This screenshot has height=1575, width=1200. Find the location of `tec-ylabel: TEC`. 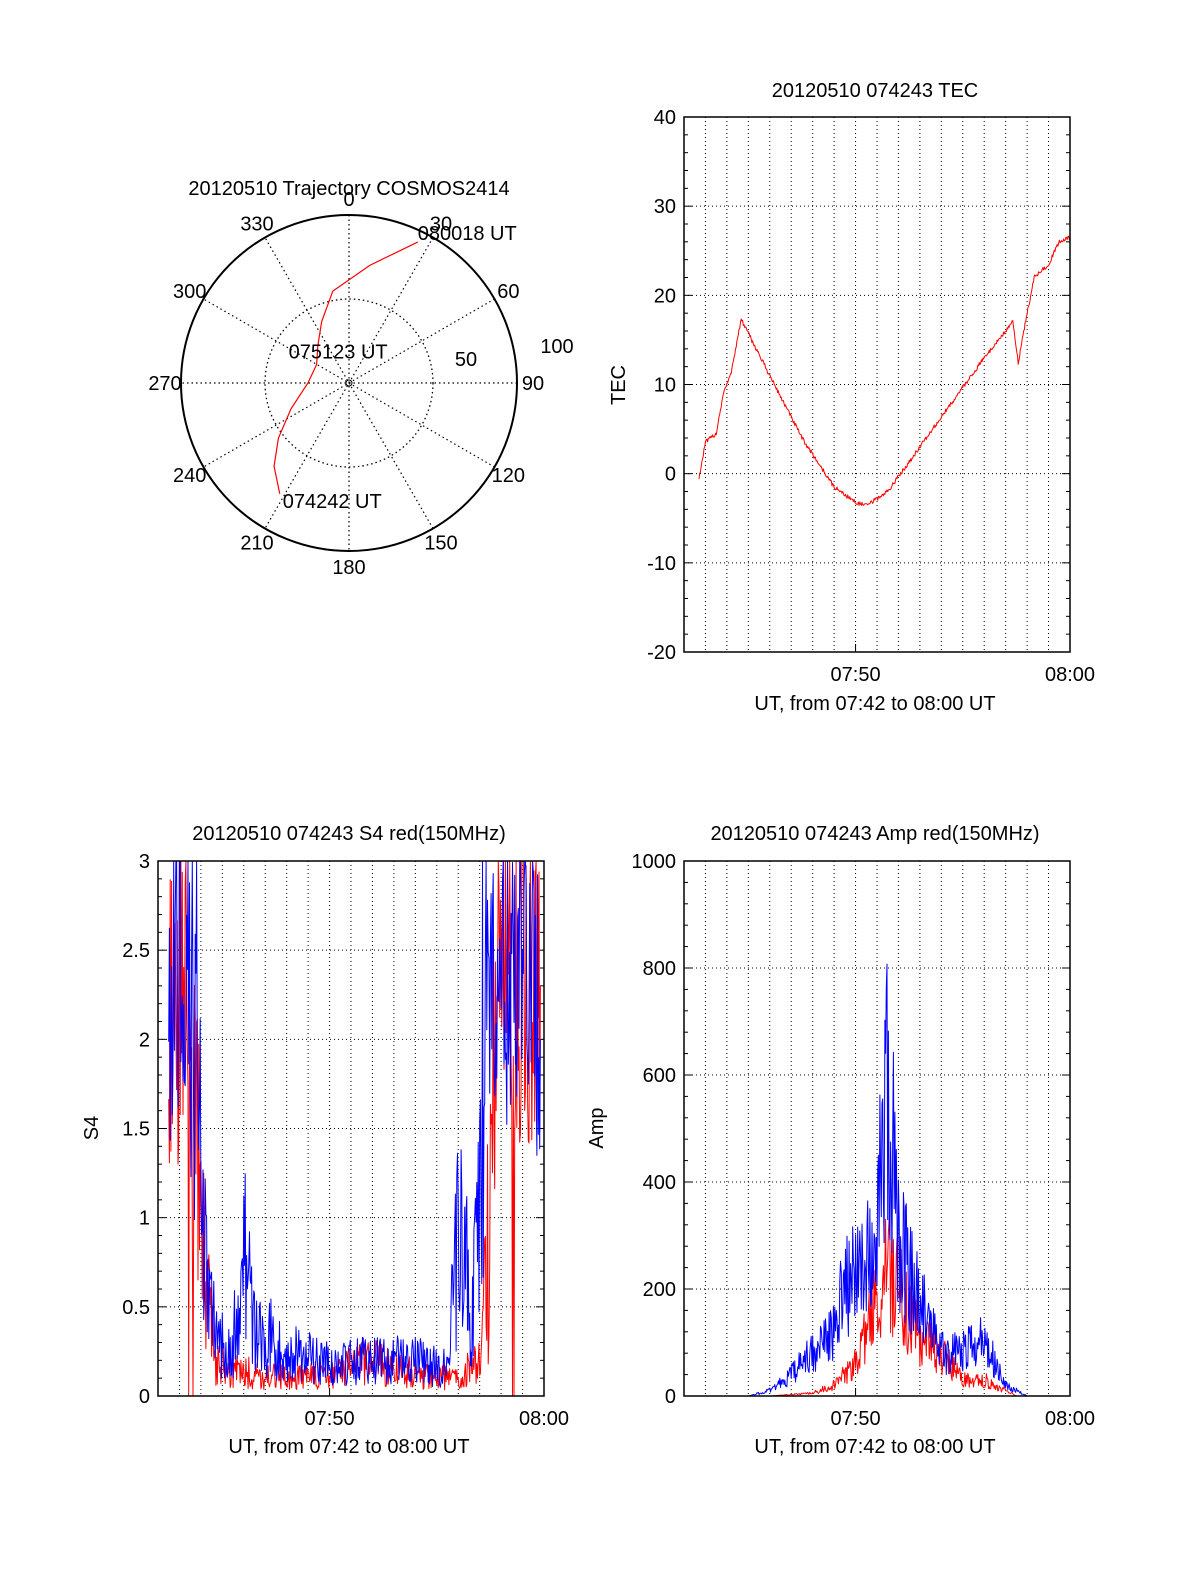

tec-ylabel: TEC is located at coordinates (619, 385).